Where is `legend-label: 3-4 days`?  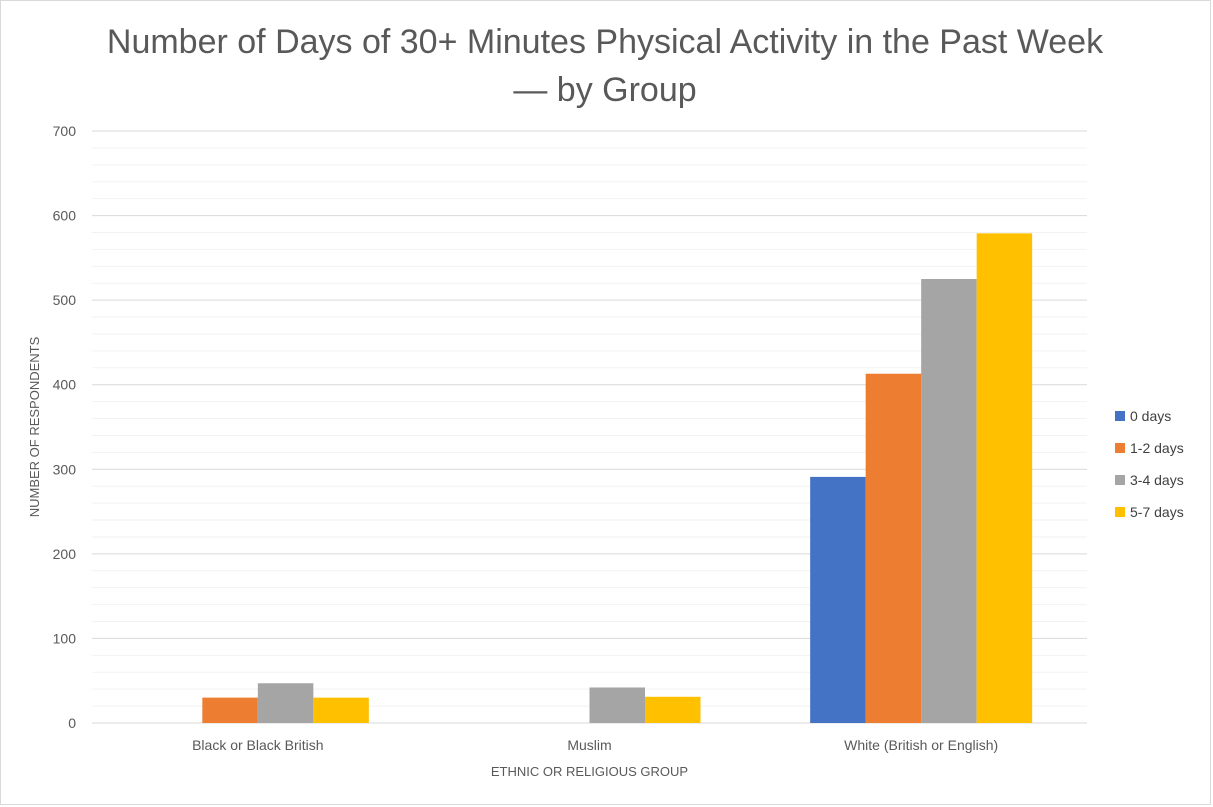
legend-label: 3-4 days is located at coordinates (1157, 480).